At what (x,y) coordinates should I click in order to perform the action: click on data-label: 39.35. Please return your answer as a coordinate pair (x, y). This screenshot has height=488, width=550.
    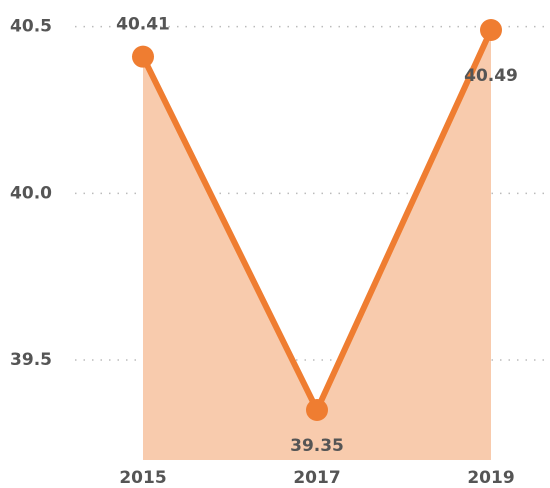
    Looking at the image, I should click on (317, 446).